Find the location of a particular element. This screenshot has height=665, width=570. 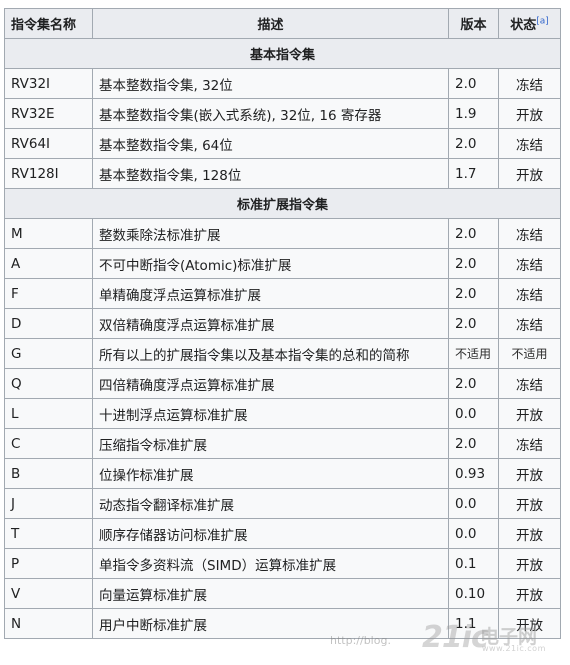

header-row: 指令集名称 描述 版本 状态[a] is located at coordinates (282, 23).